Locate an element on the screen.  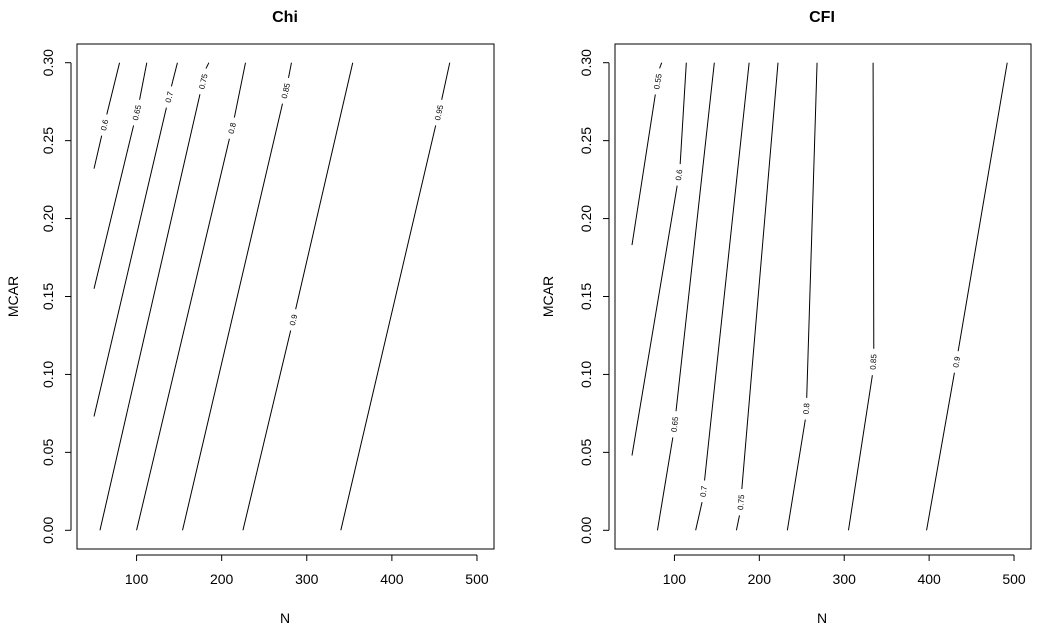
cfi-contour-0.9: 0.9 is located at coordinates (967, 296).